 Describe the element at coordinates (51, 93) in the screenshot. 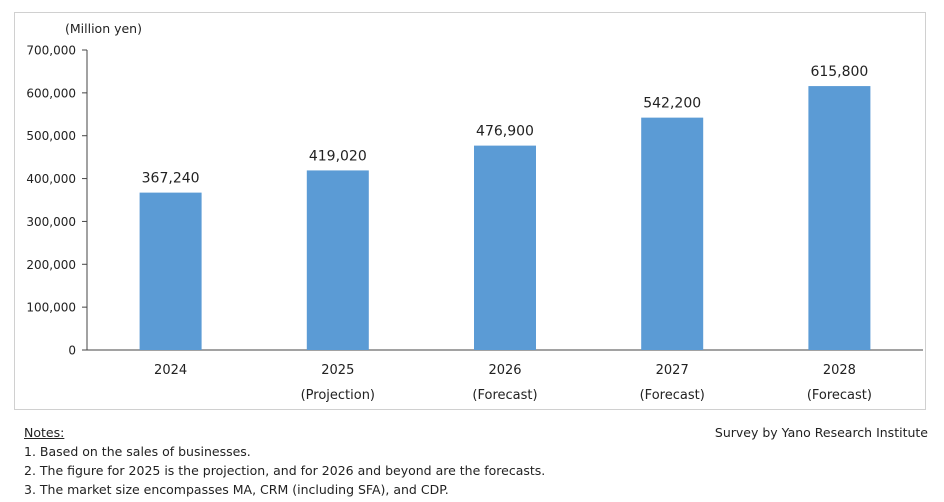

I see `y-tick-label: 600,000` at that location.